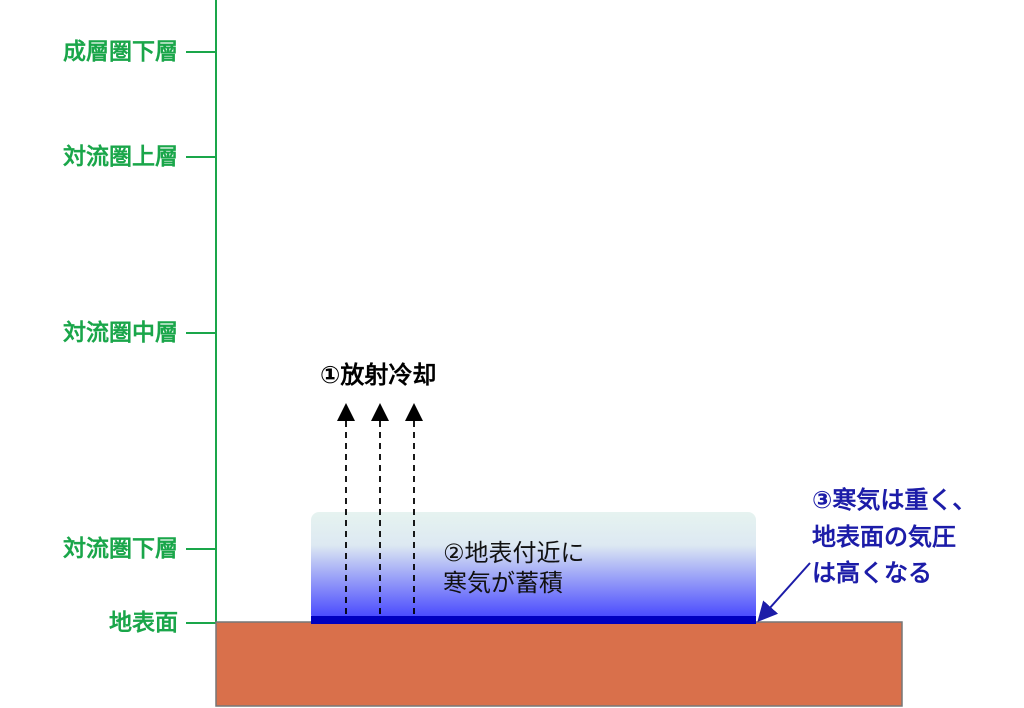 This screenshot has width=1024, height=708. What do you see at coordinates (120, 52) in the screenshot?
I see `level-label-lower-stratosphere: 成層圏下層` at bounding box center [120, 52].